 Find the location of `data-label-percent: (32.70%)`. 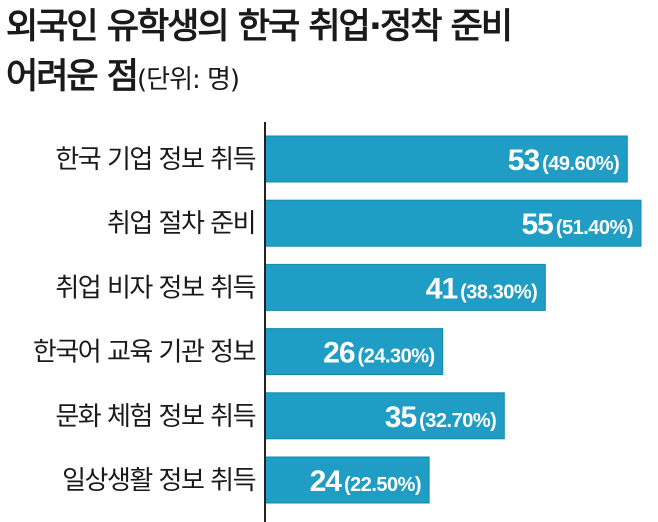

data-label-percent: (32.70%) is located at coordinates (457, 421).